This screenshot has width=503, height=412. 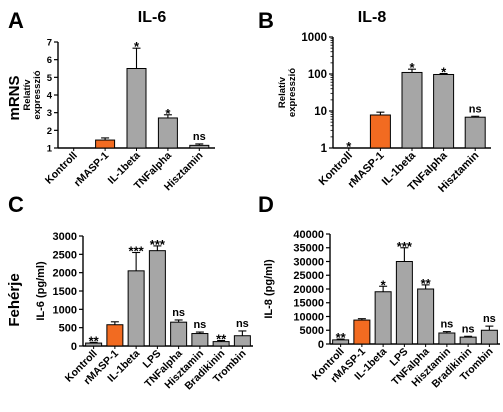 What do you see at coordinates (49, 60) in the screenshot?
I see `y-tick-label: 6` at bounding box center [49, 60].